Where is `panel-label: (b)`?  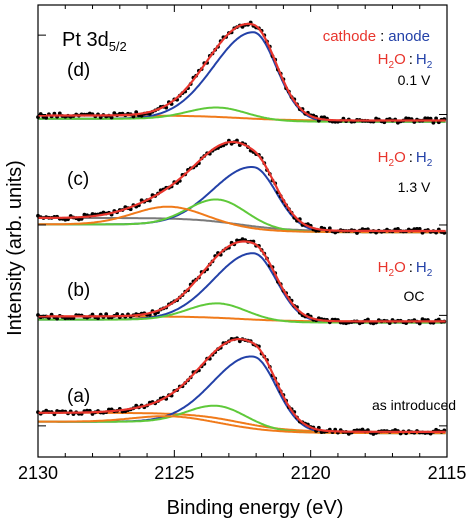 panel-label: (b) is located at coordinates (78, 290).